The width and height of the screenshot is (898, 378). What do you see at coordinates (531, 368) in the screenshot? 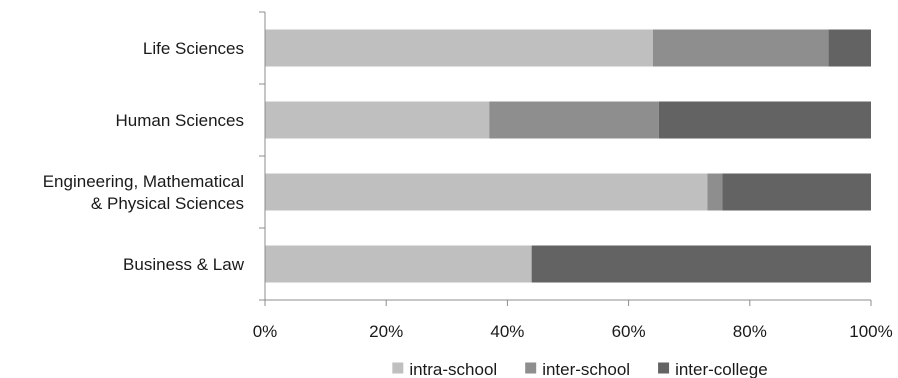
I see `legend-swatch-inter-school` at bounding box center [531, 368].